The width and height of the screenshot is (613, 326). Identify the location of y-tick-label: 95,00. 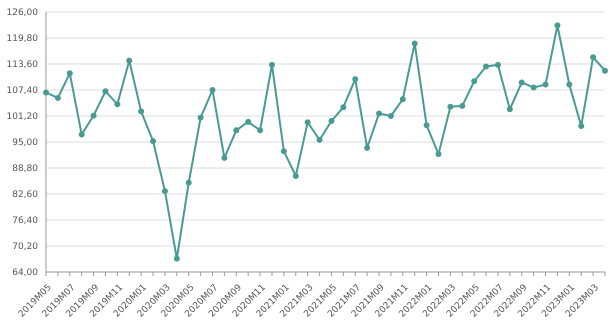
(25, 143).